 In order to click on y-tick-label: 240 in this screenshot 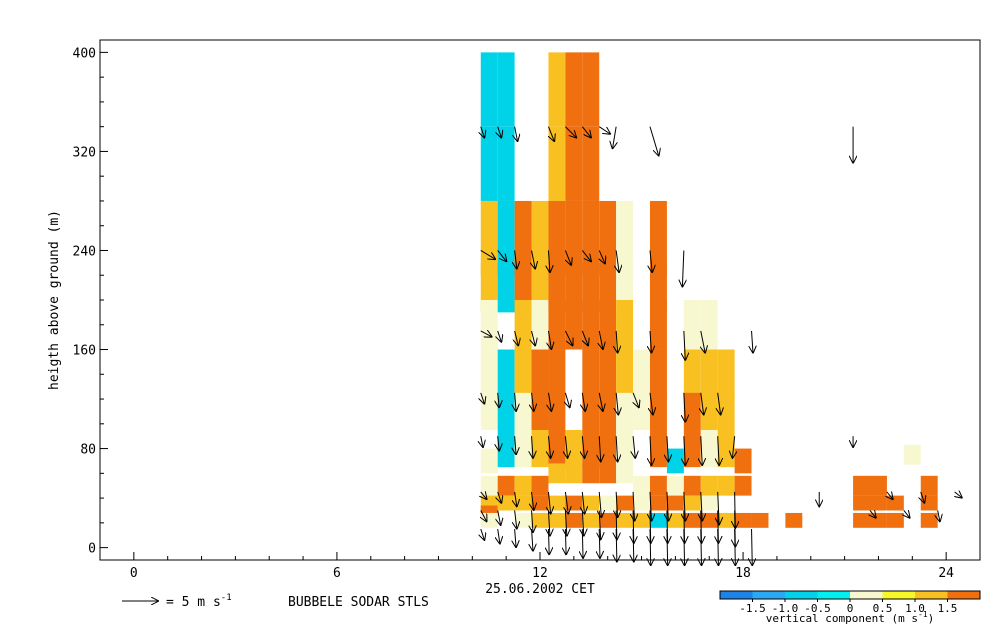, I will do `click(84, 251)`.